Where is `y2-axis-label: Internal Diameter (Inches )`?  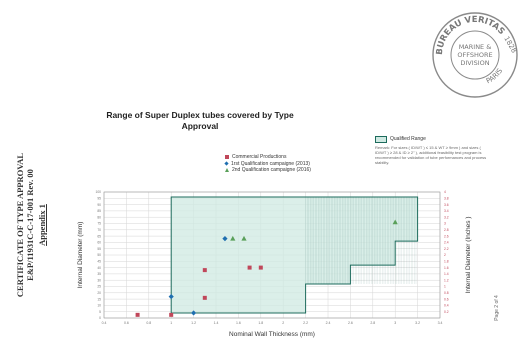 y2-axis-label: Internal Diameter (Inches ) is located at coordinates (468, 255).